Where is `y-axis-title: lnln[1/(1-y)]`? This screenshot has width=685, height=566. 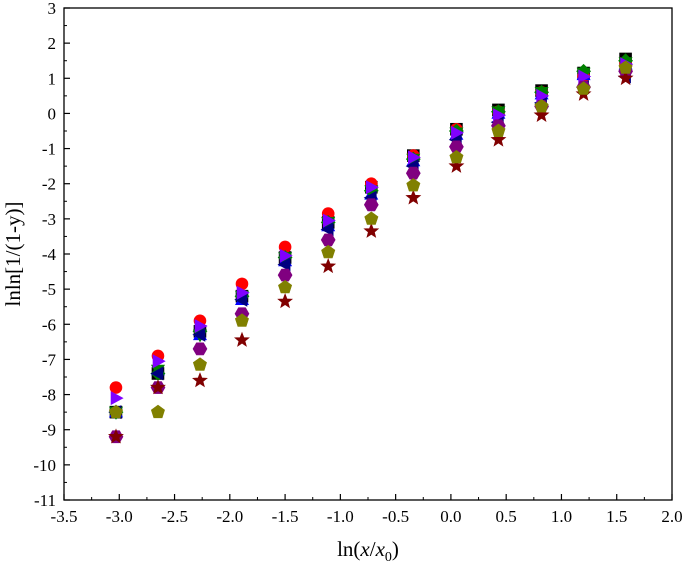 y-axis-title: lnln[1/(1-y)] is located at coordinates (13, 254).